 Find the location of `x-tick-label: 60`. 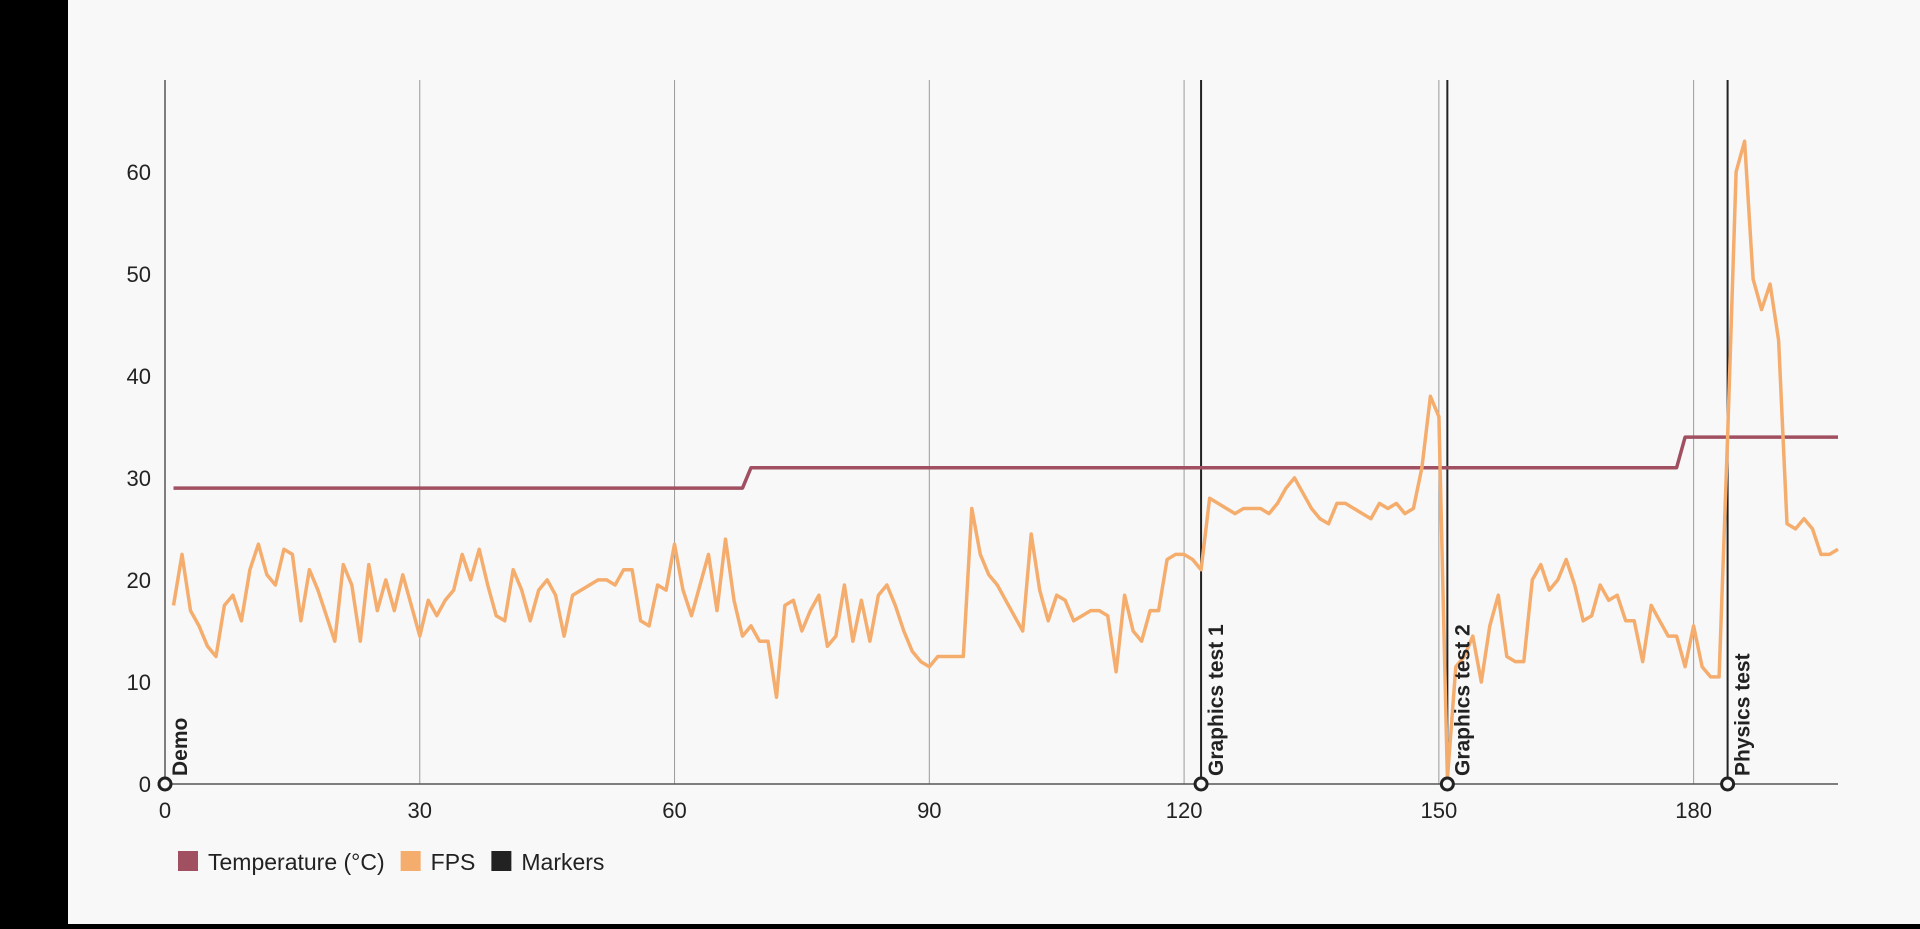

x-tick-label: 60 is located at coordinates (674, 810).